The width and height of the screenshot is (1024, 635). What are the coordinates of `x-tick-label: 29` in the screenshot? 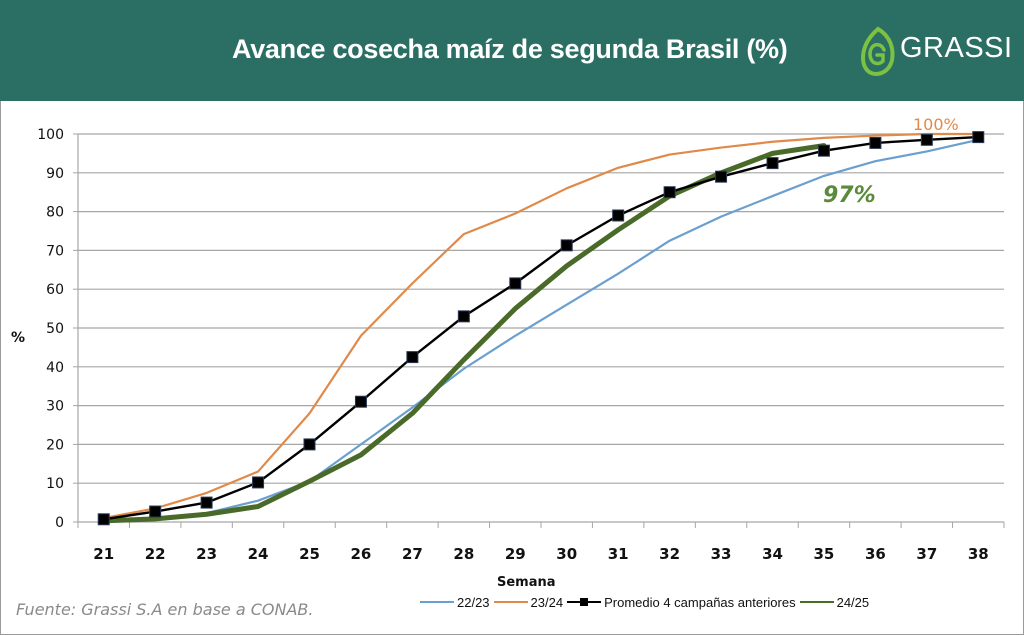 It's located at (515, 554).